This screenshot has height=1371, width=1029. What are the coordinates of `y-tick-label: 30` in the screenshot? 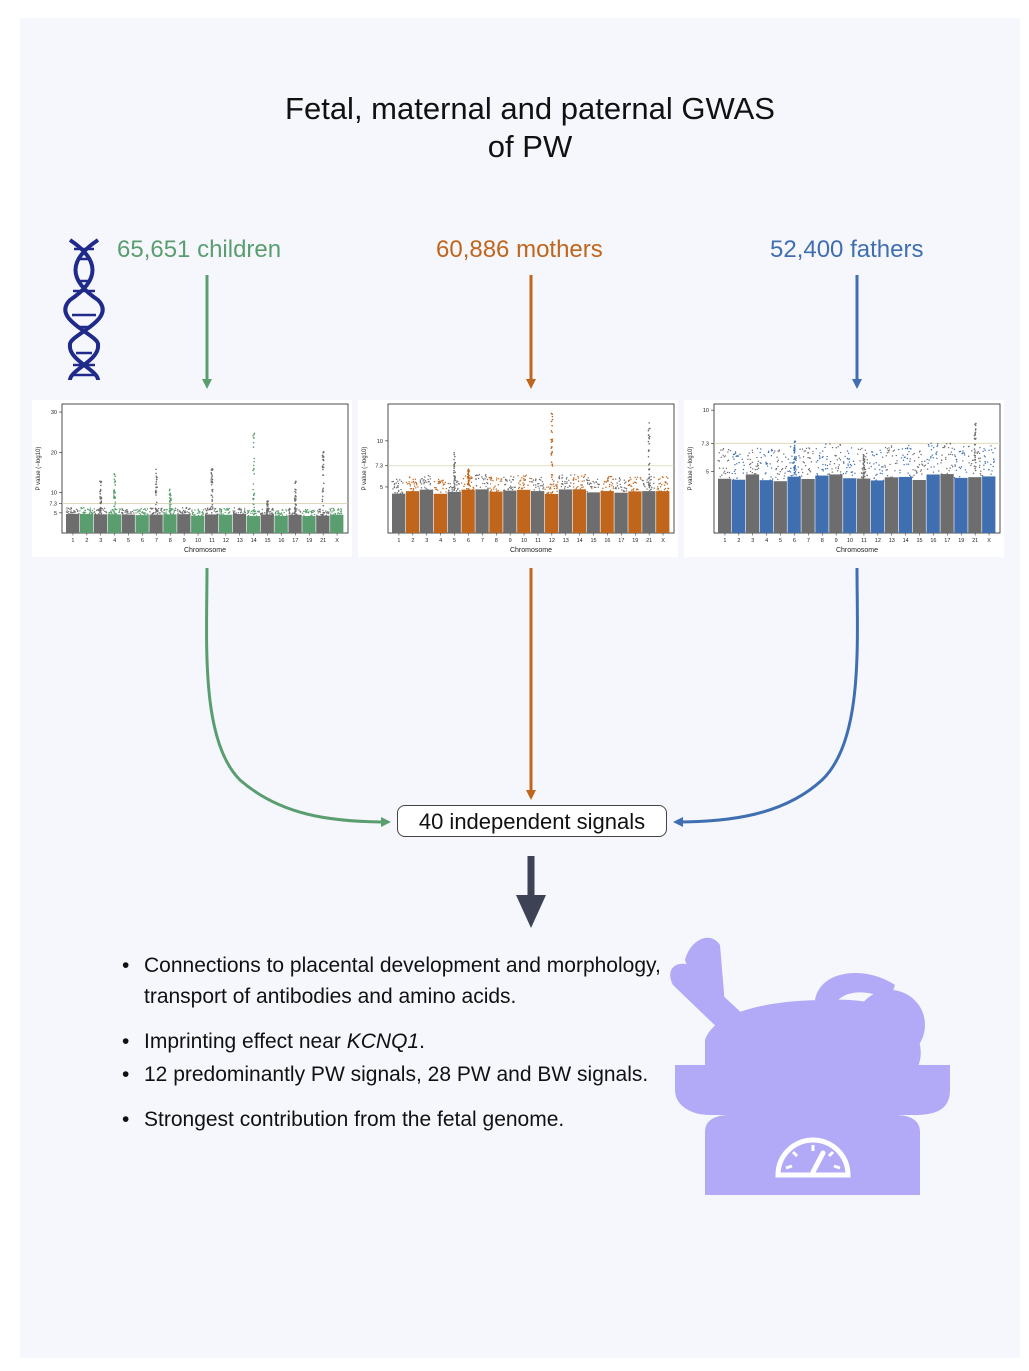 It's located at (54, 413).